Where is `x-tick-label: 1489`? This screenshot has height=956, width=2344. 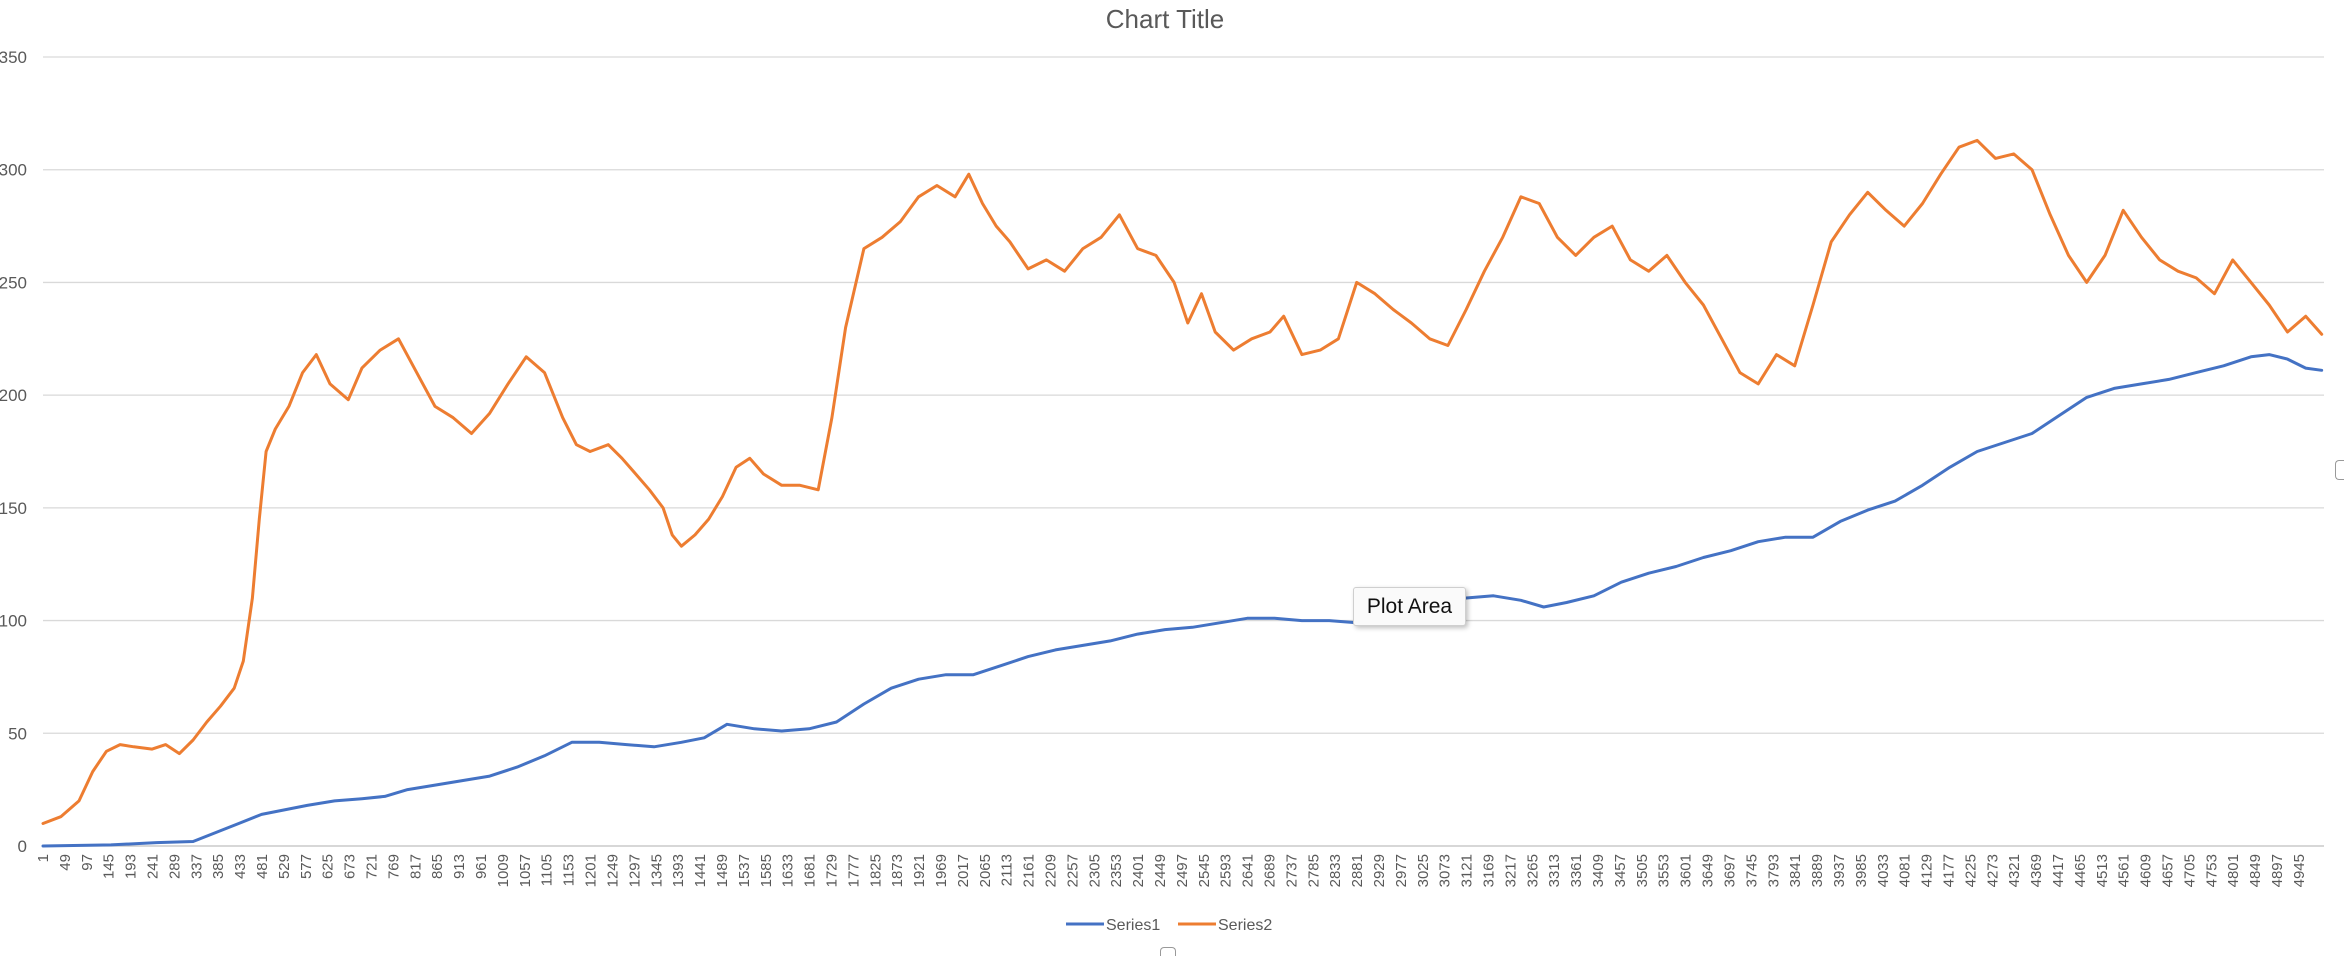 x-tick-label: 1489 is located at coordinates (722, 870).